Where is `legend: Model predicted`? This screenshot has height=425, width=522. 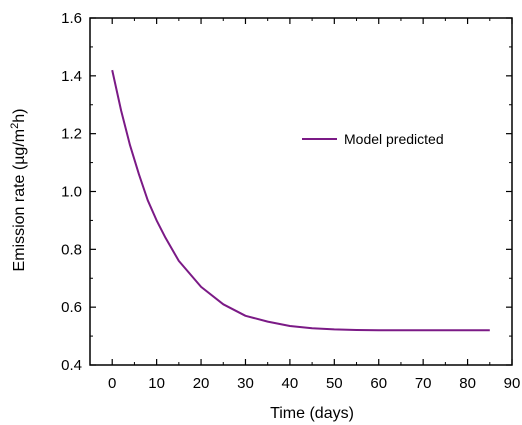 legend: Model predicted is located at coordinates (373, 139).